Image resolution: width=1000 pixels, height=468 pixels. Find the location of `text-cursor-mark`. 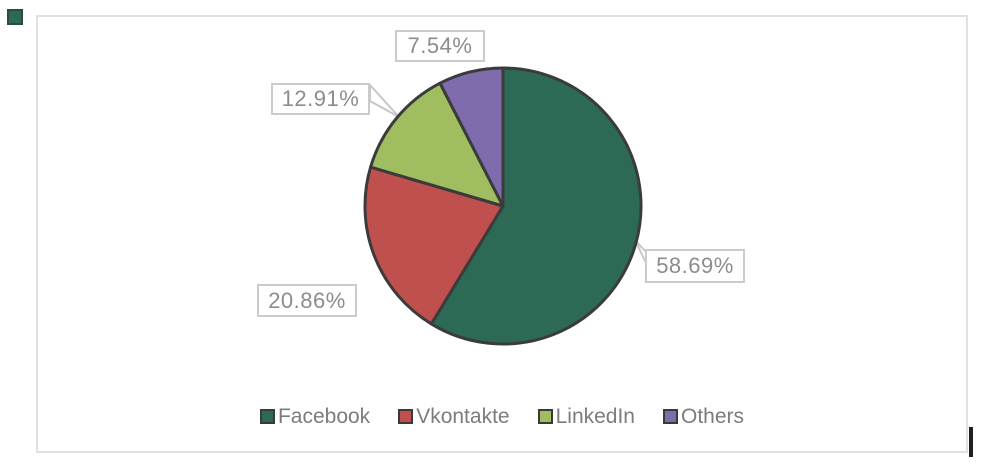

text-cursor-mark is located at coordinates (971, 442).